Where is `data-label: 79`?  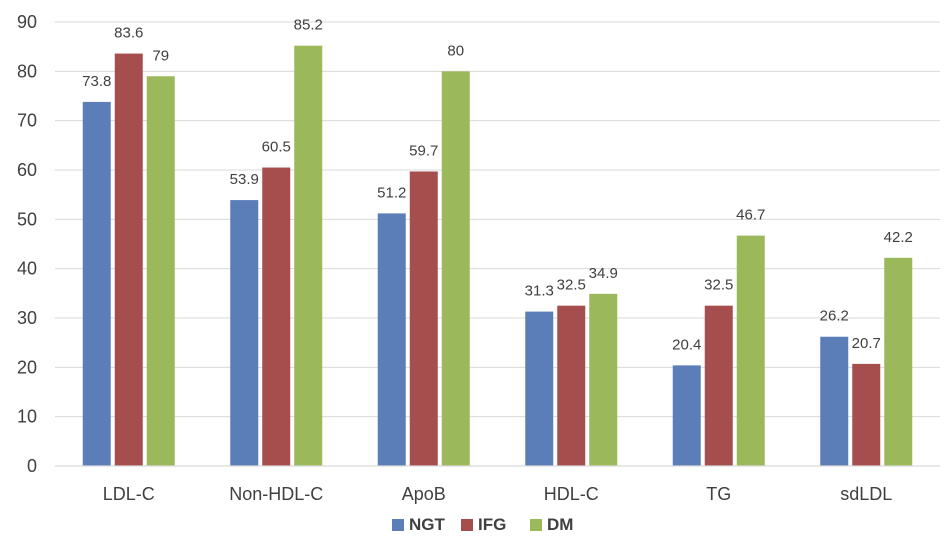 data-label: 79 is located at coordinates (160, 55).